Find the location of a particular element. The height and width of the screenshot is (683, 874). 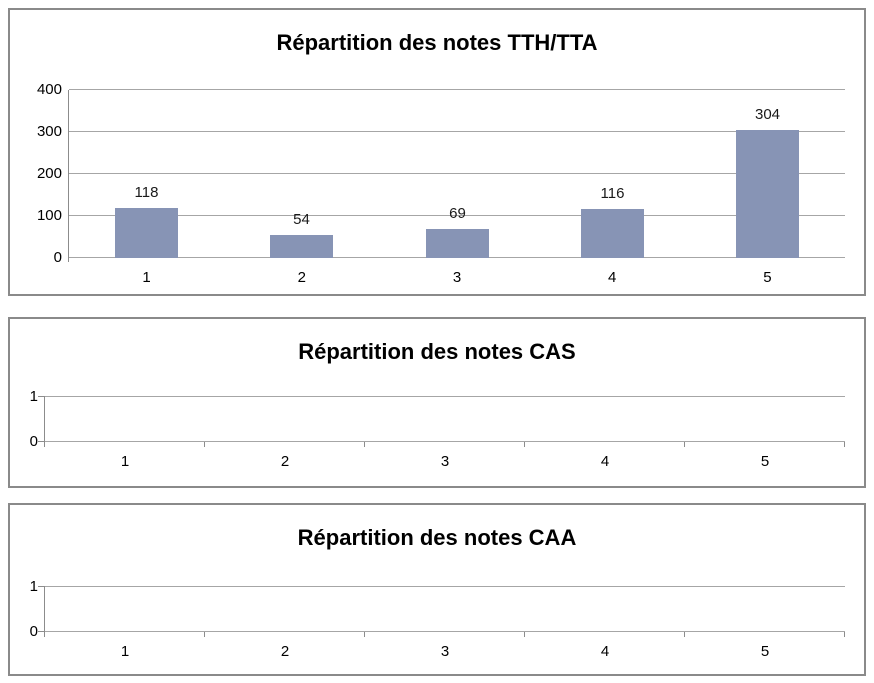

chart-title: Répartition des notes CAS is located at coordinates (437, 351).